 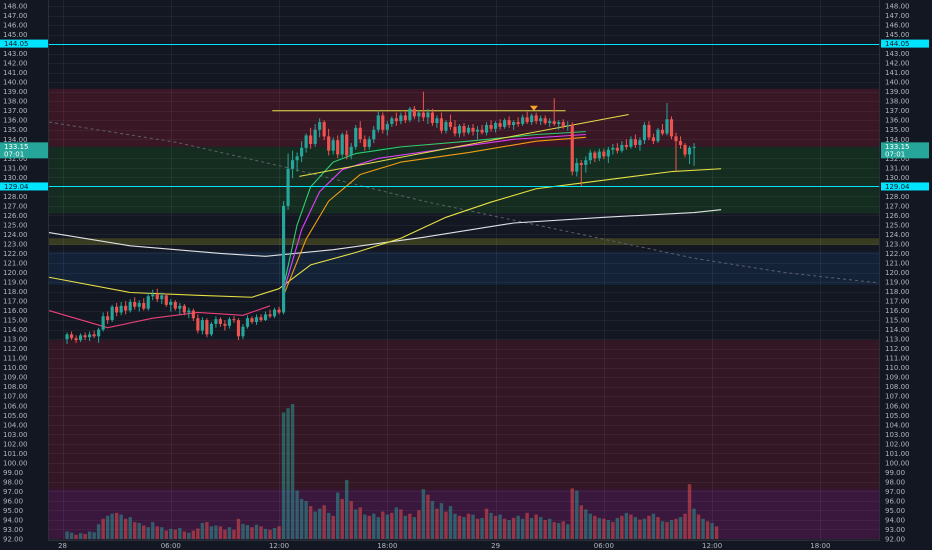 I want to click on price-tick-right-9: 138.00, so click(x=897, y=102).